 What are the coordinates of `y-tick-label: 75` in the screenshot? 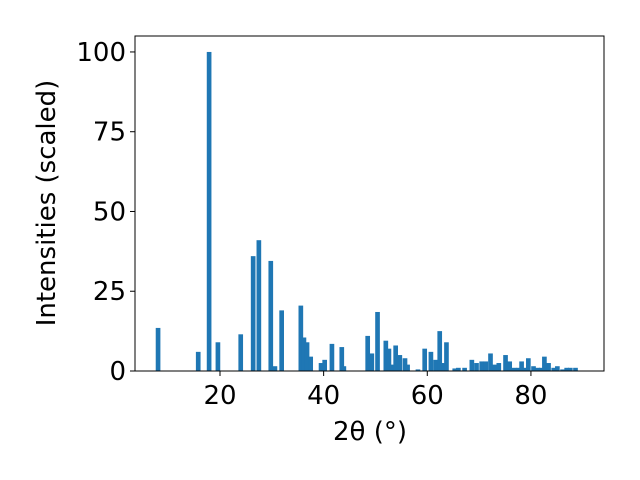 It's located at (109, 133).